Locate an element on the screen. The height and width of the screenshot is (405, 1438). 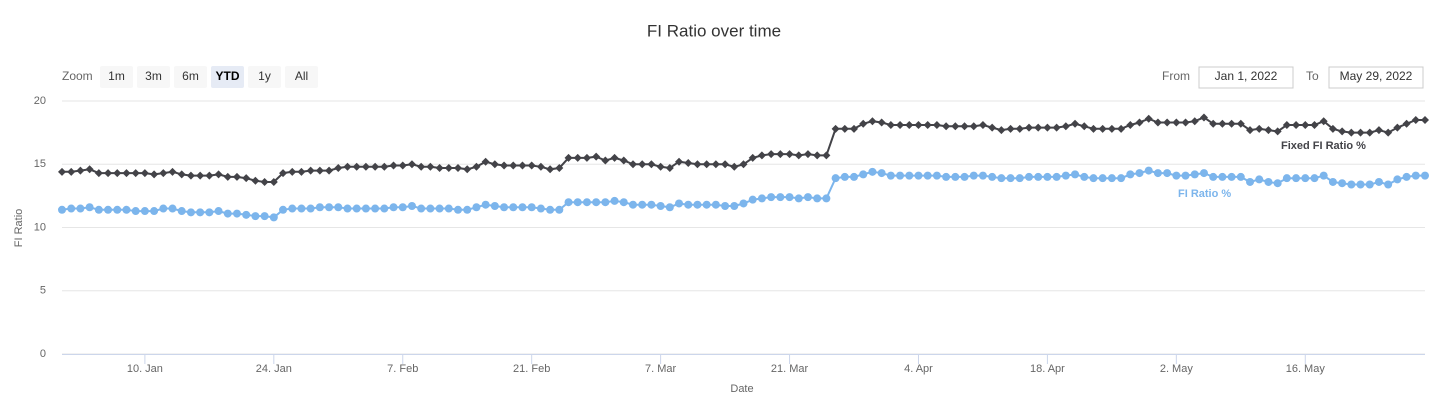
x-tick-label: 16. May is located at coordinates (1306, 369).